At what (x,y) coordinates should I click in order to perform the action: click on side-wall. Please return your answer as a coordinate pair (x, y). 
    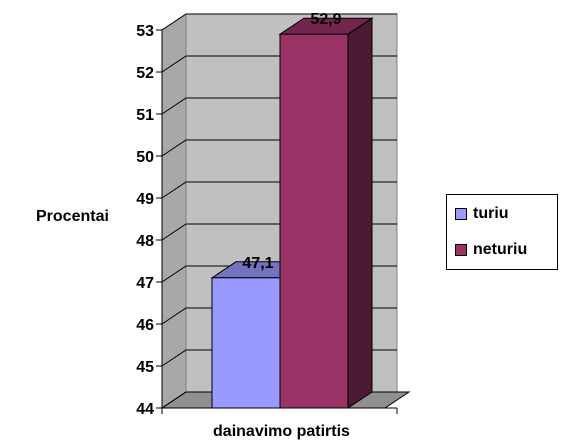
    Looking at the image, I should click on (174, 211).